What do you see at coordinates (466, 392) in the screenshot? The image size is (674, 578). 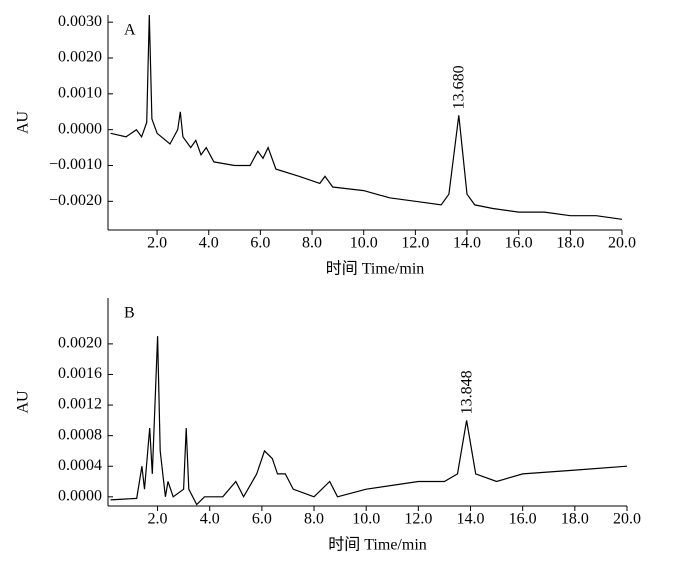 I see `peak-annotation: 13.848` at bounding box center [466, 392].